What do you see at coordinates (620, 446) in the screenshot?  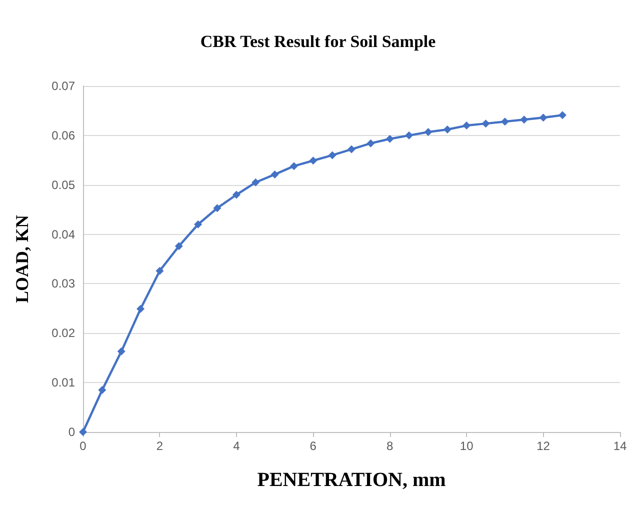 I see `x-tick-label: 14` at bounding box center [620, 446].